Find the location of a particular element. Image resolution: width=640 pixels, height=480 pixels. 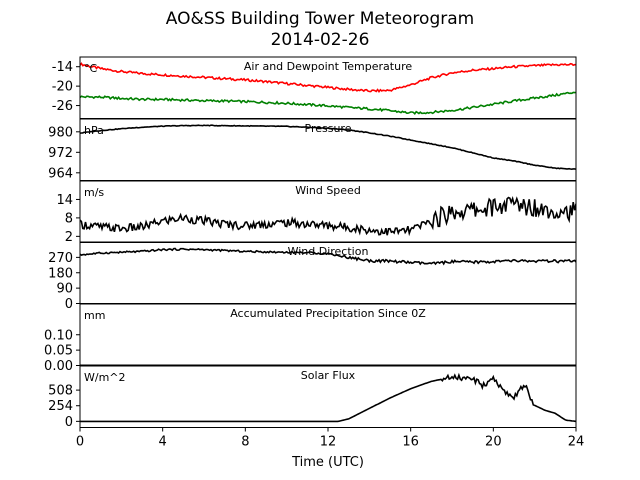

panel-unit: °C is located at coordinates (91, 68).